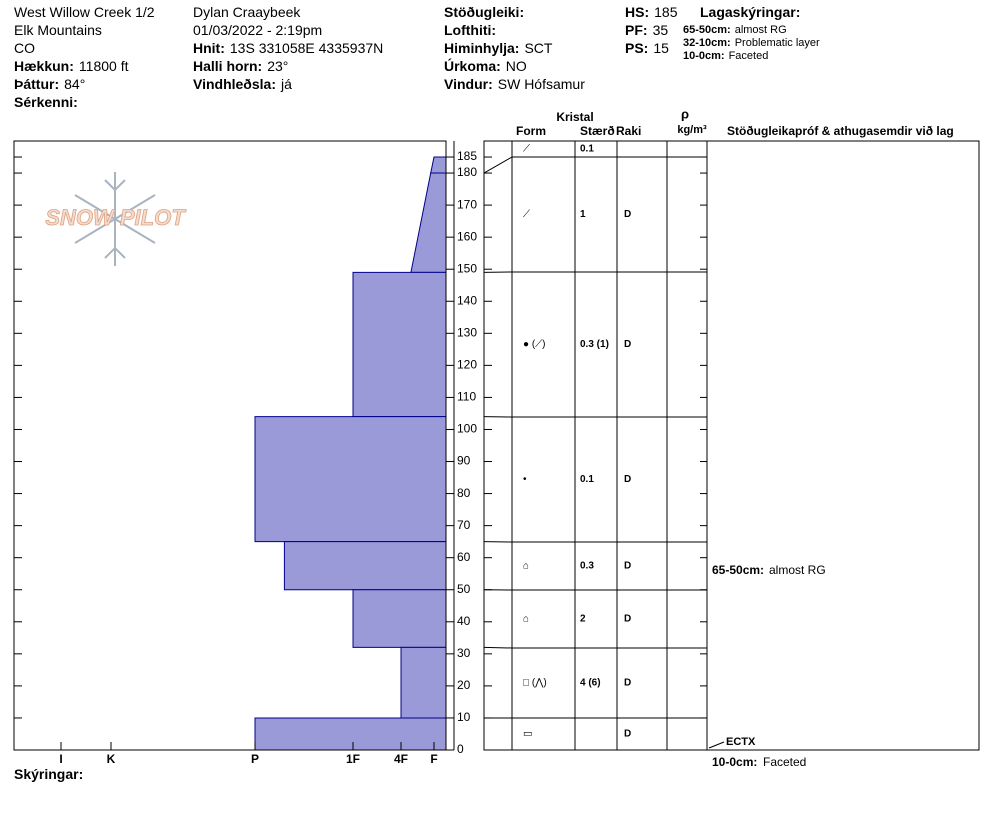 The height and width of the screenshot is (840, 994). What do you see at coordinates (286, 84) in the screenshot?
I see `value: já` at bounding box center [286, 84].